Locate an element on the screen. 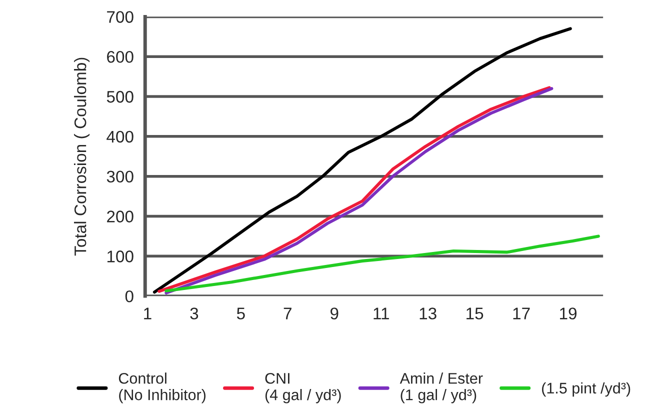  legend-label: (1.5 pint /yd³) is located at coordinates (586, 389).